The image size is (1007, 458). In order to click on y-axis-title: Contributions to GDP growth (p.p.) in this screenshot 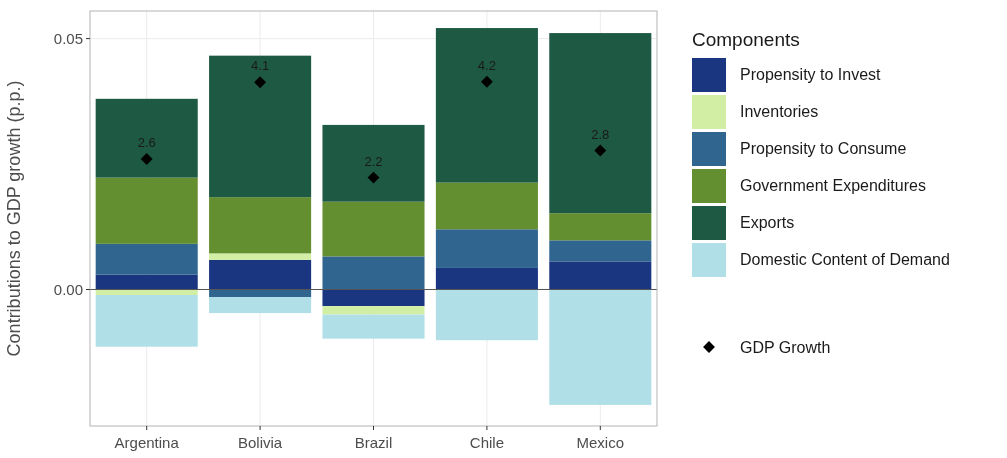, I will do `click(14, 218)`.